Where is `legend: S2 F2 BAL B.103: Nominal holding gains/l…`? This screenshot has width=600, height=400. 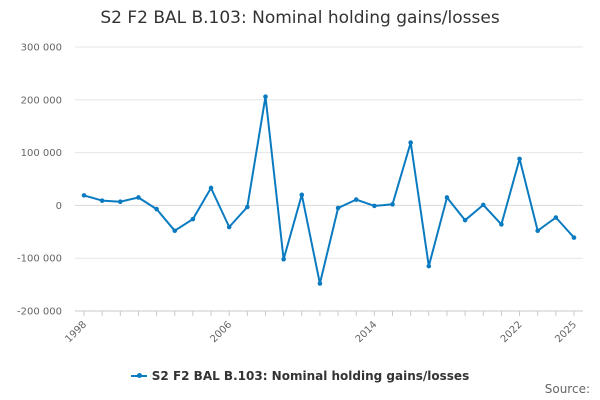 legend: S2 F2 BAL B.103: Nominal holding gains/l… is located at coordinates (300, 374).